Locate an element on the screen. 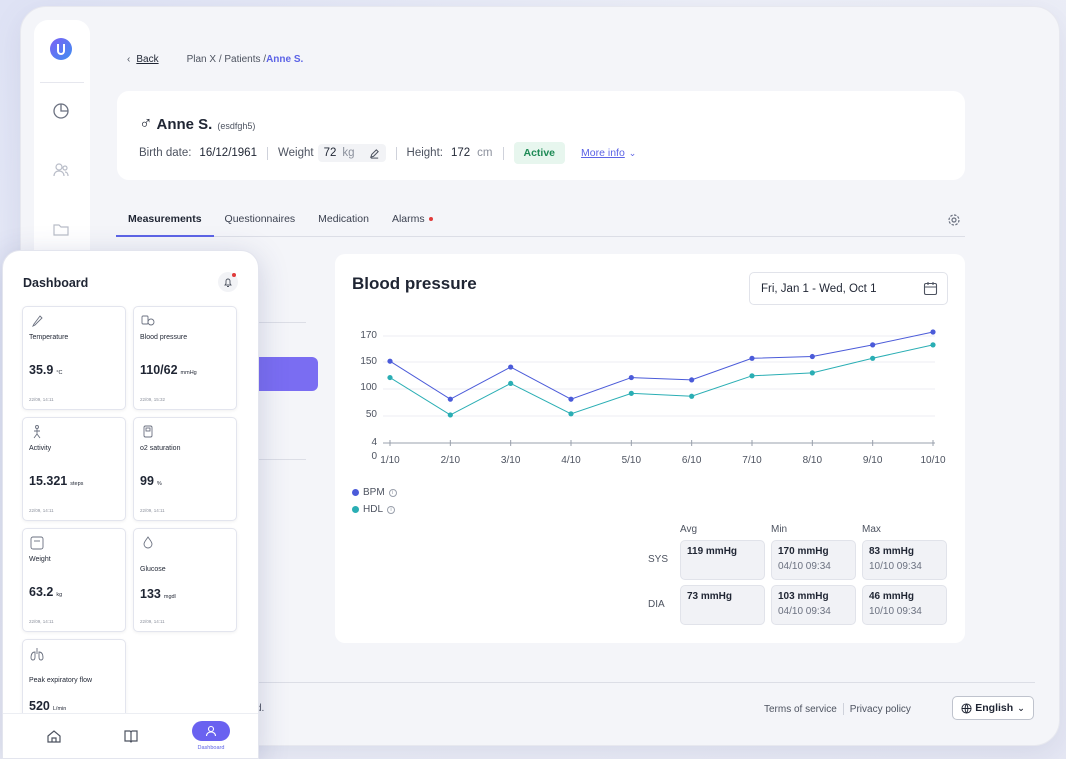 The image size is (1066, 759). y-tick-label: 4 is located at coordinates (374, 442).